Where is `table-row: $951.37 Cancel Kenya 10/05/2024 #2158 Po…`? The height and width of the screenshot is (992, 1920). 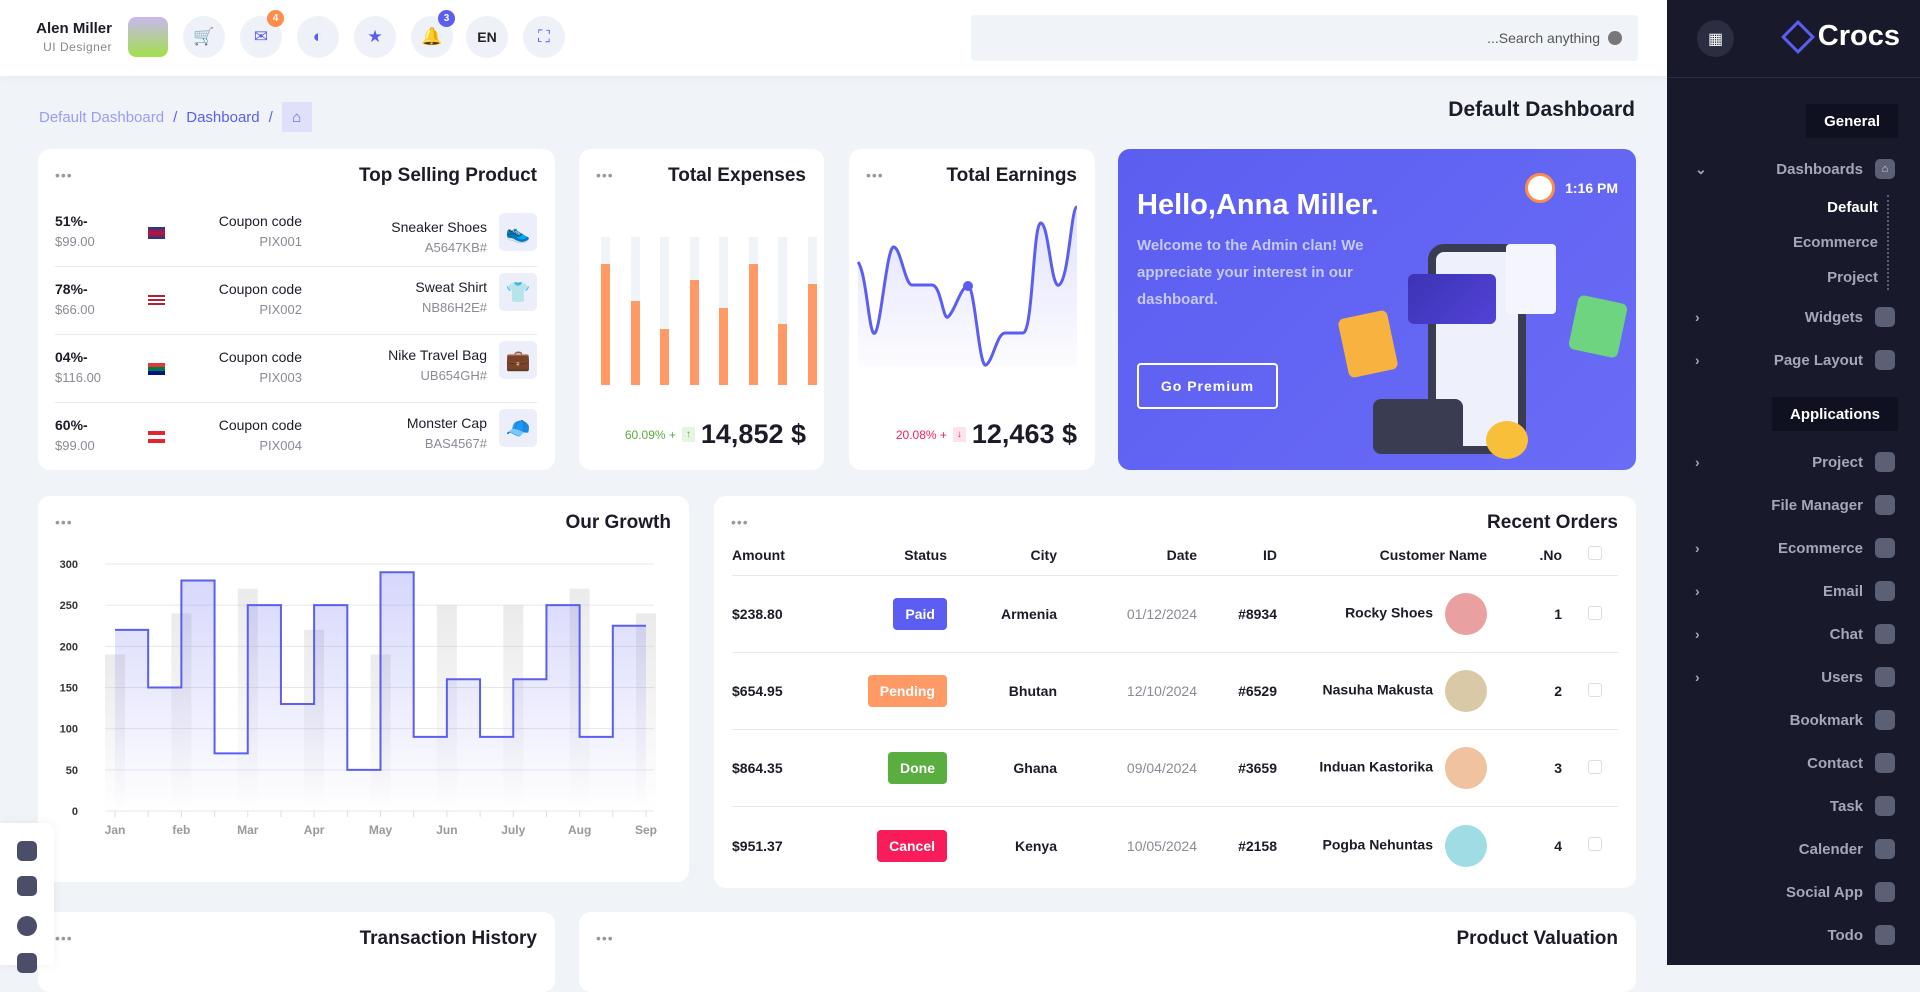
table-row: $951.37 Cancel Kenya 10/05/2024 #2158 Po… is located at coordinates (1175, 845).